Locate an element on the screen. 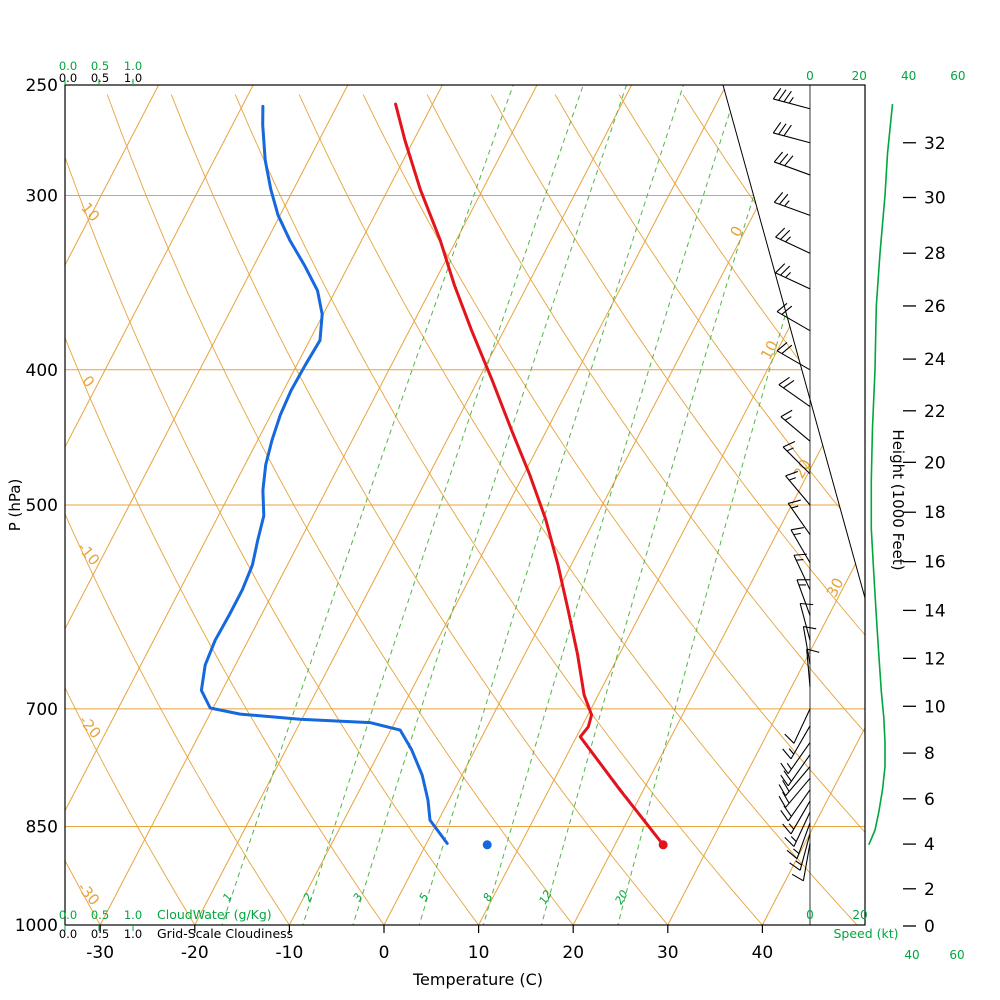 Image resolution: width=1000 pixels, height=1000 pixels. svg-text: 24 is located at coordinates (935, 360).